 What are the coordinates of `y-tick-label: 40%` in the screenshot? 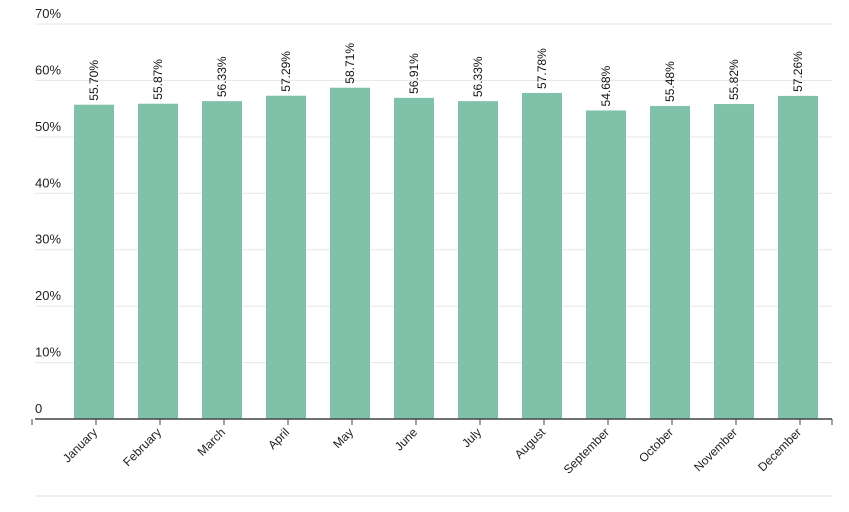 It's located at (48, 182).